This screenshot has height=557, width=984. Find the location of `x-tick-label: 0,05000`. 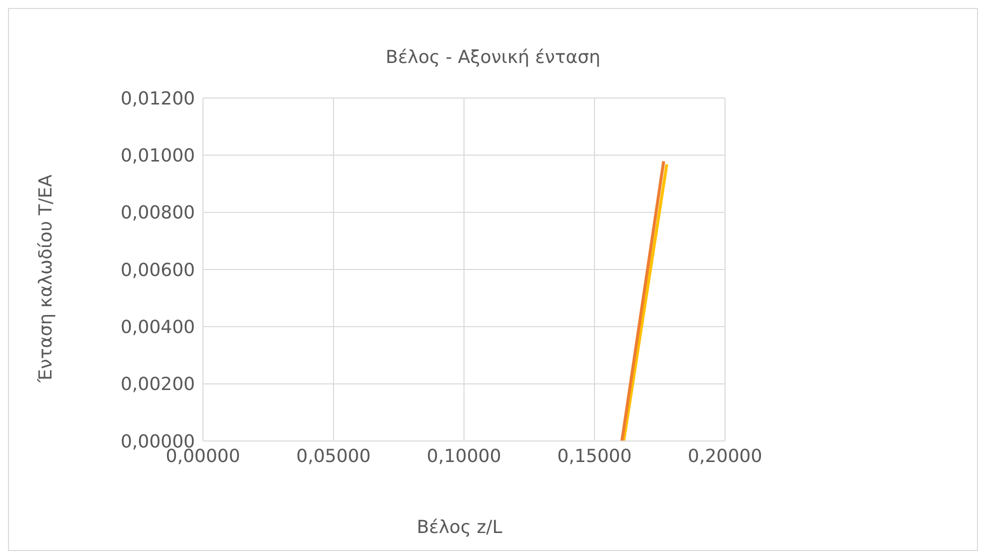

x-tick-label: 0,05000 is located at coordinates (333, 456).